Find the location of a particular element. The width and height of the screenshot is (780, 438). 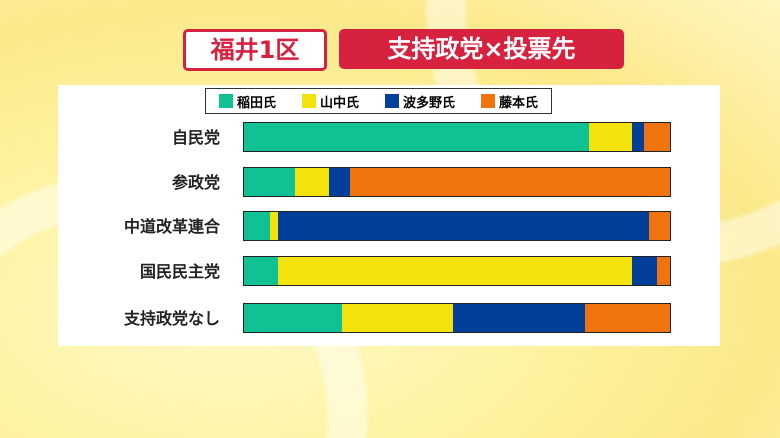

legend-item: 波多野氏 is located at coordinates (419, 101).